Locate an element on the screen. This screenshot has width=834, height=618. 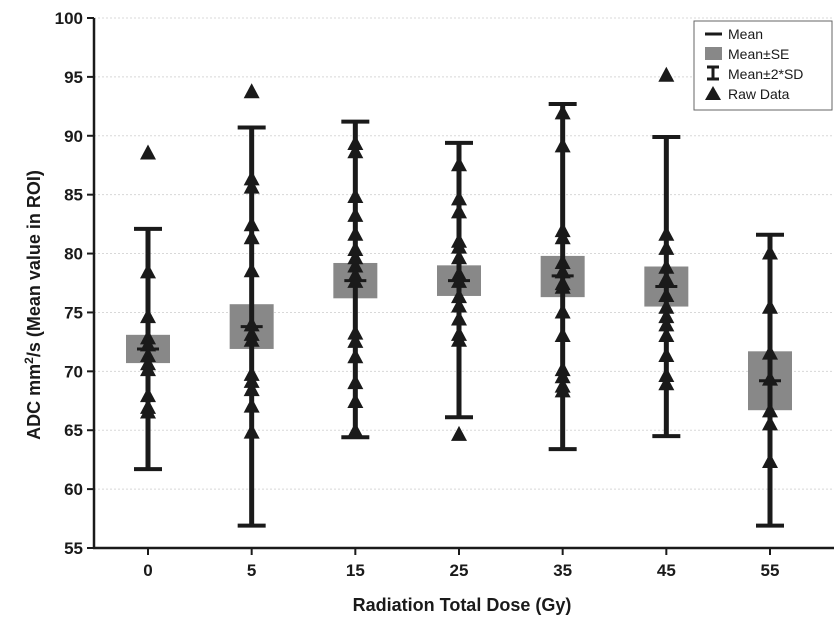
legend-raw-label: Raw Data is located at coordinates (759, 94).